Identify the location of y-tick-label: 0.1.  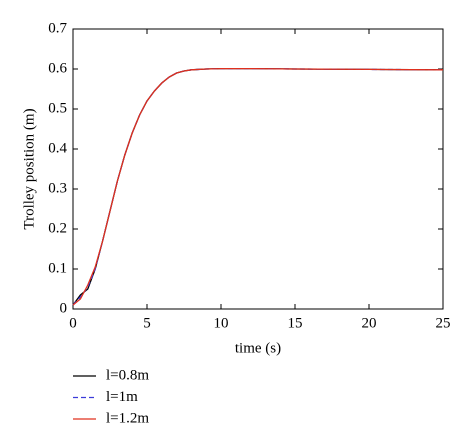
(57, 268).